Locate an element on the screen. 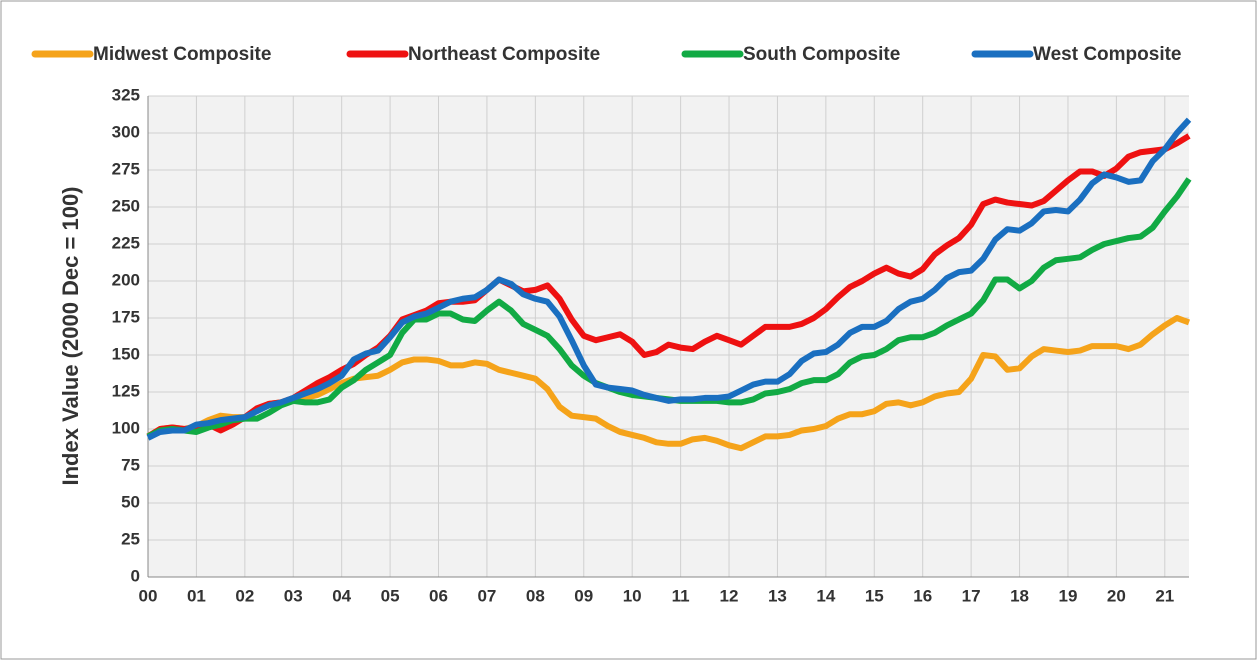  y-tick-label: 0 is located at coordinates (135, 575).